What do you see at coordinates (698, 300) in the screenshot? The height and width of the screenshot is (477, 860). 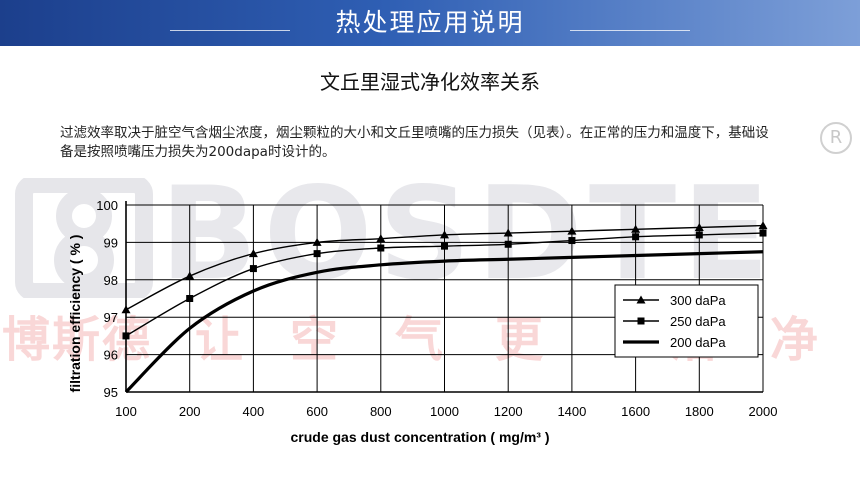 I see `legend-label: 300 daPa` at bounding box center [698, 300].